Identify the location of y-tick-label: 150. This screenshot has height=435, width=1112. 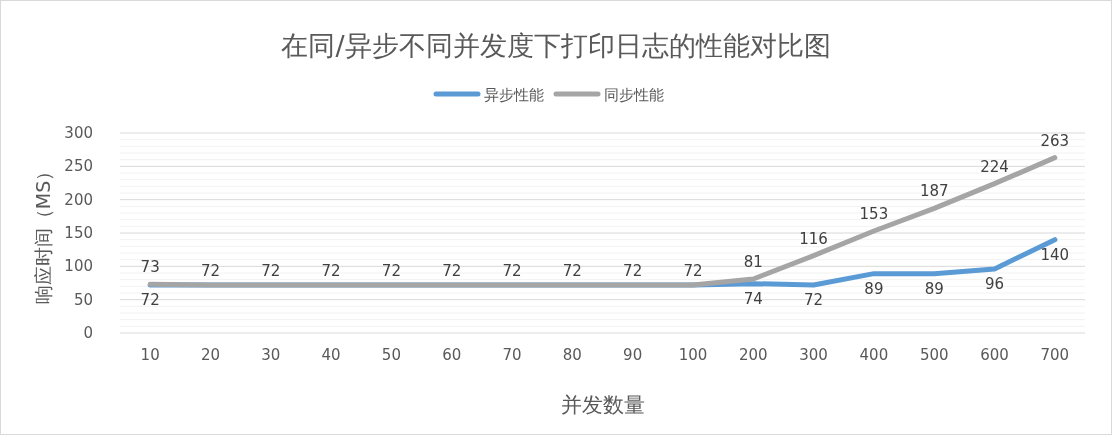
(78, 233).